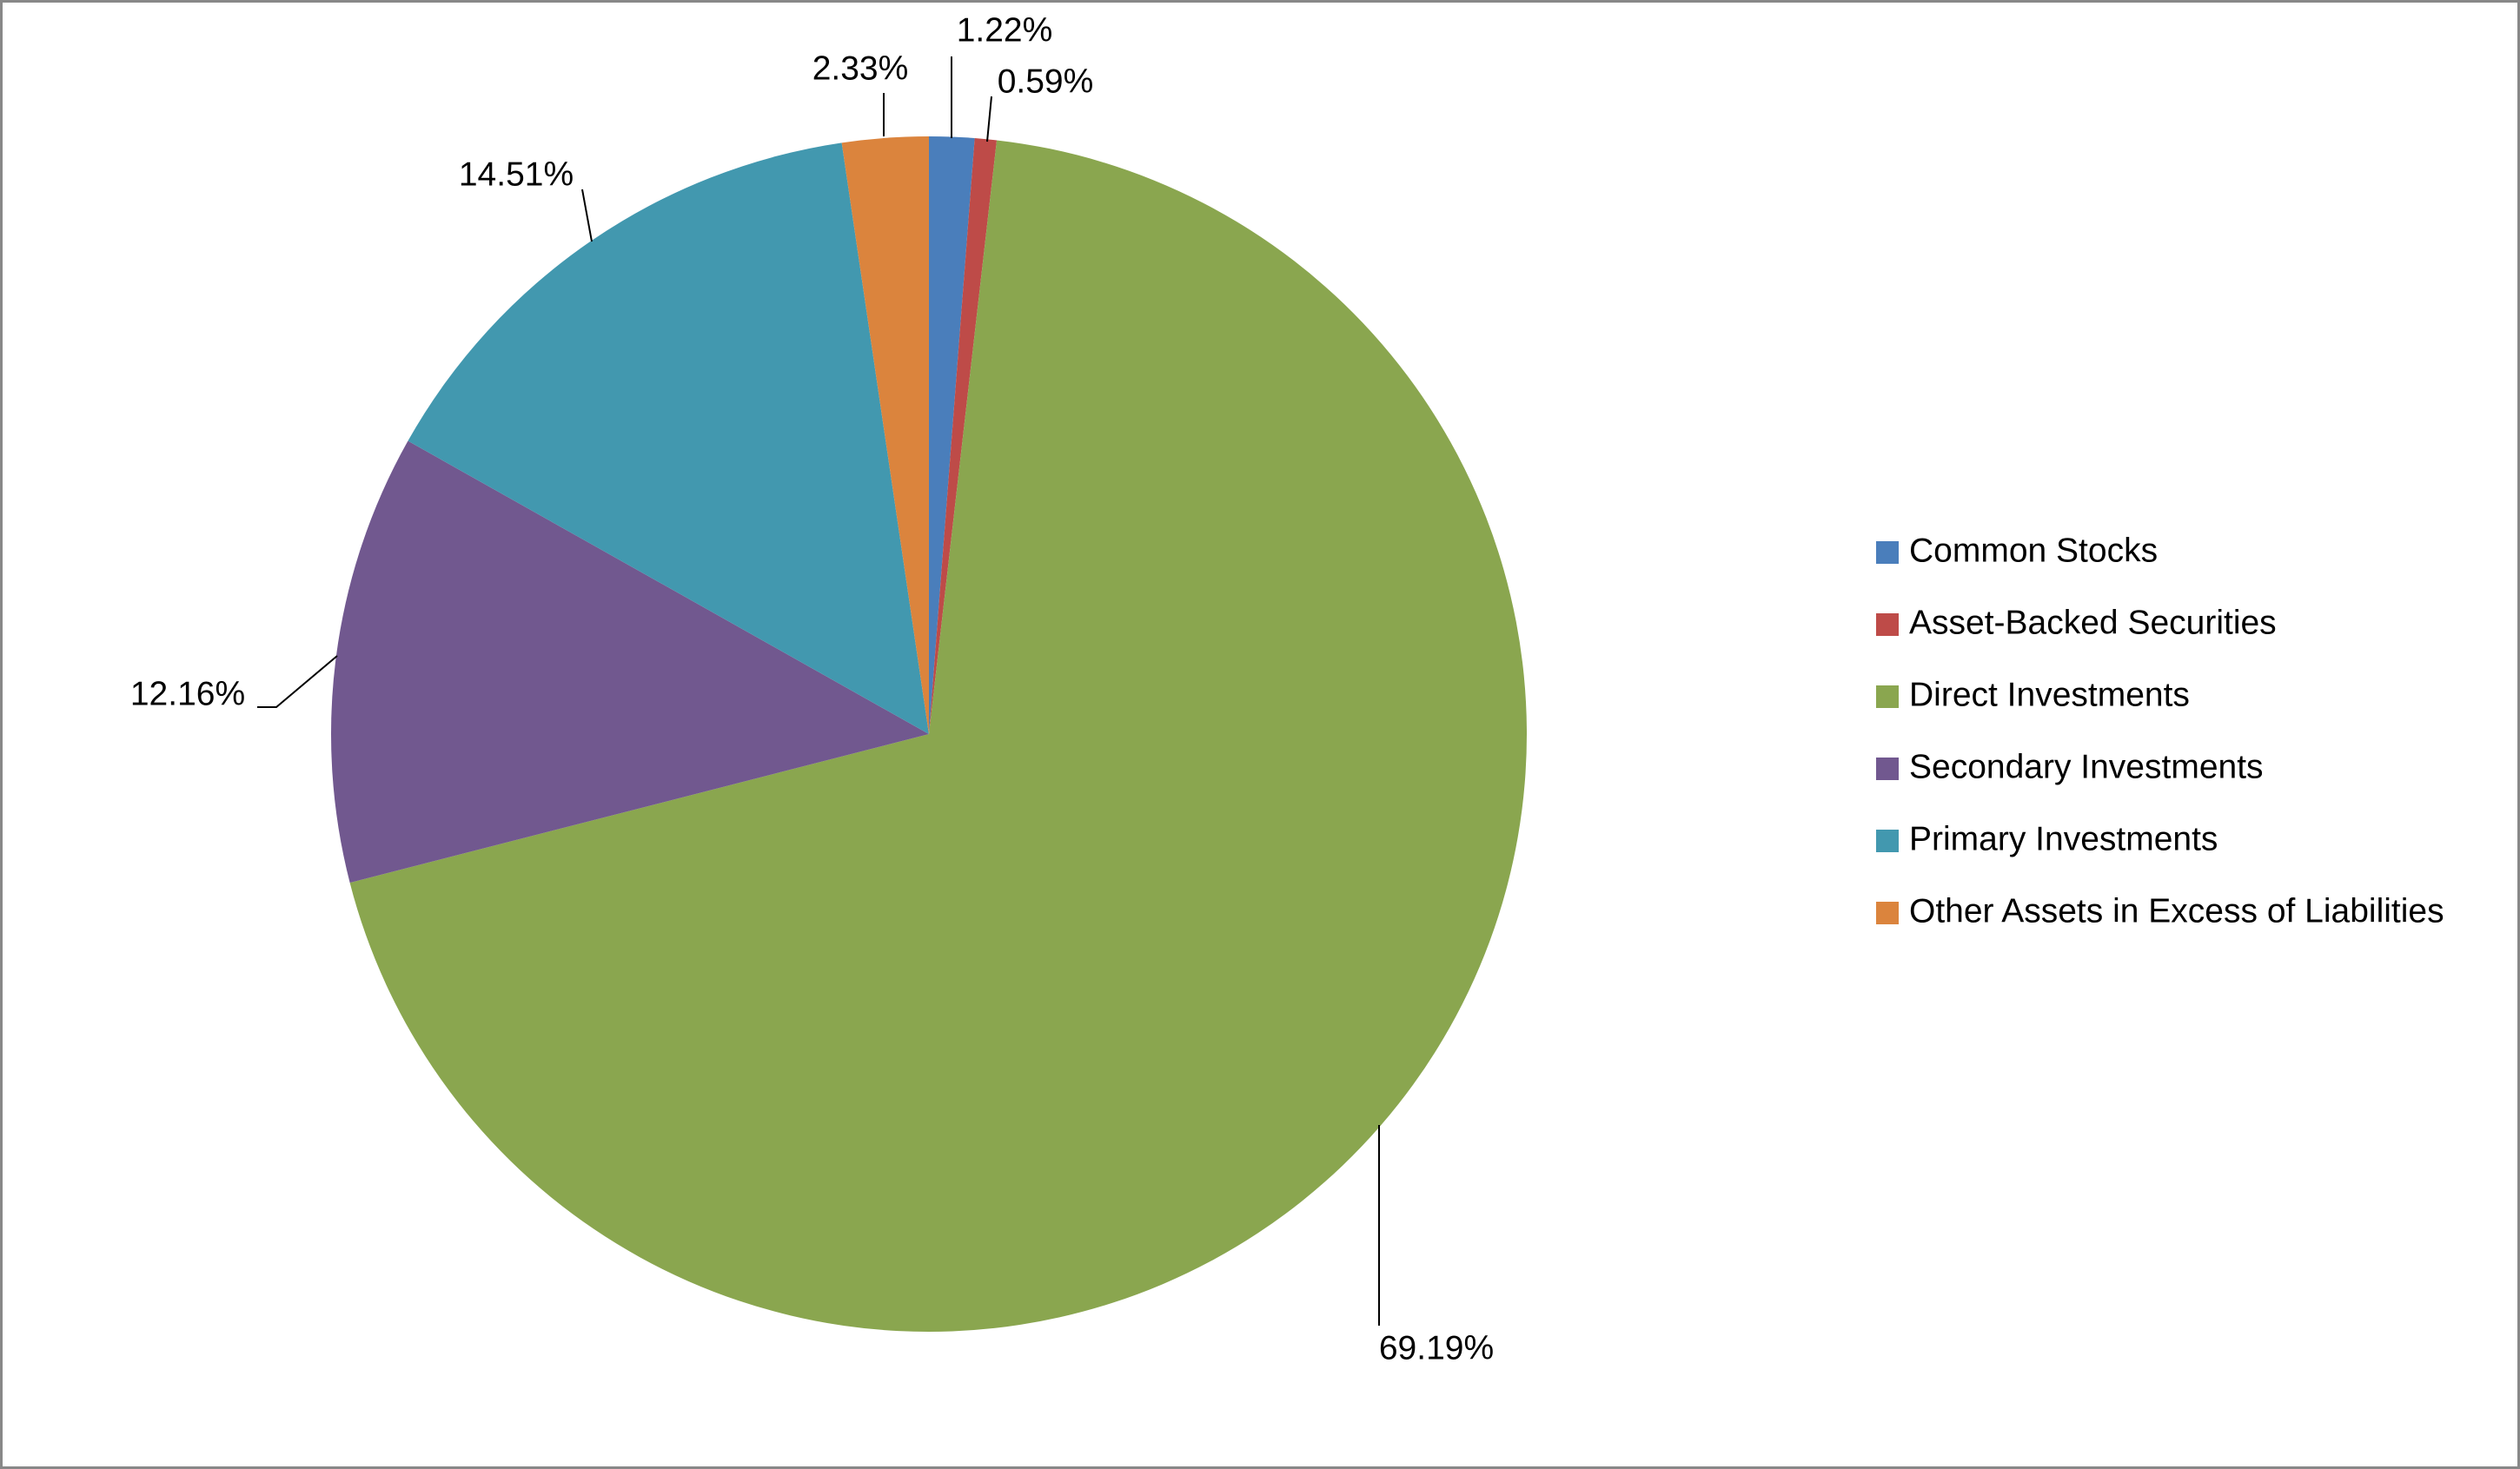 This screenshot has height=1469, width=2520. Describe the element at coordinates (1436, 1347) in the screenshot. I see `data-label: 69.19%` at that location.